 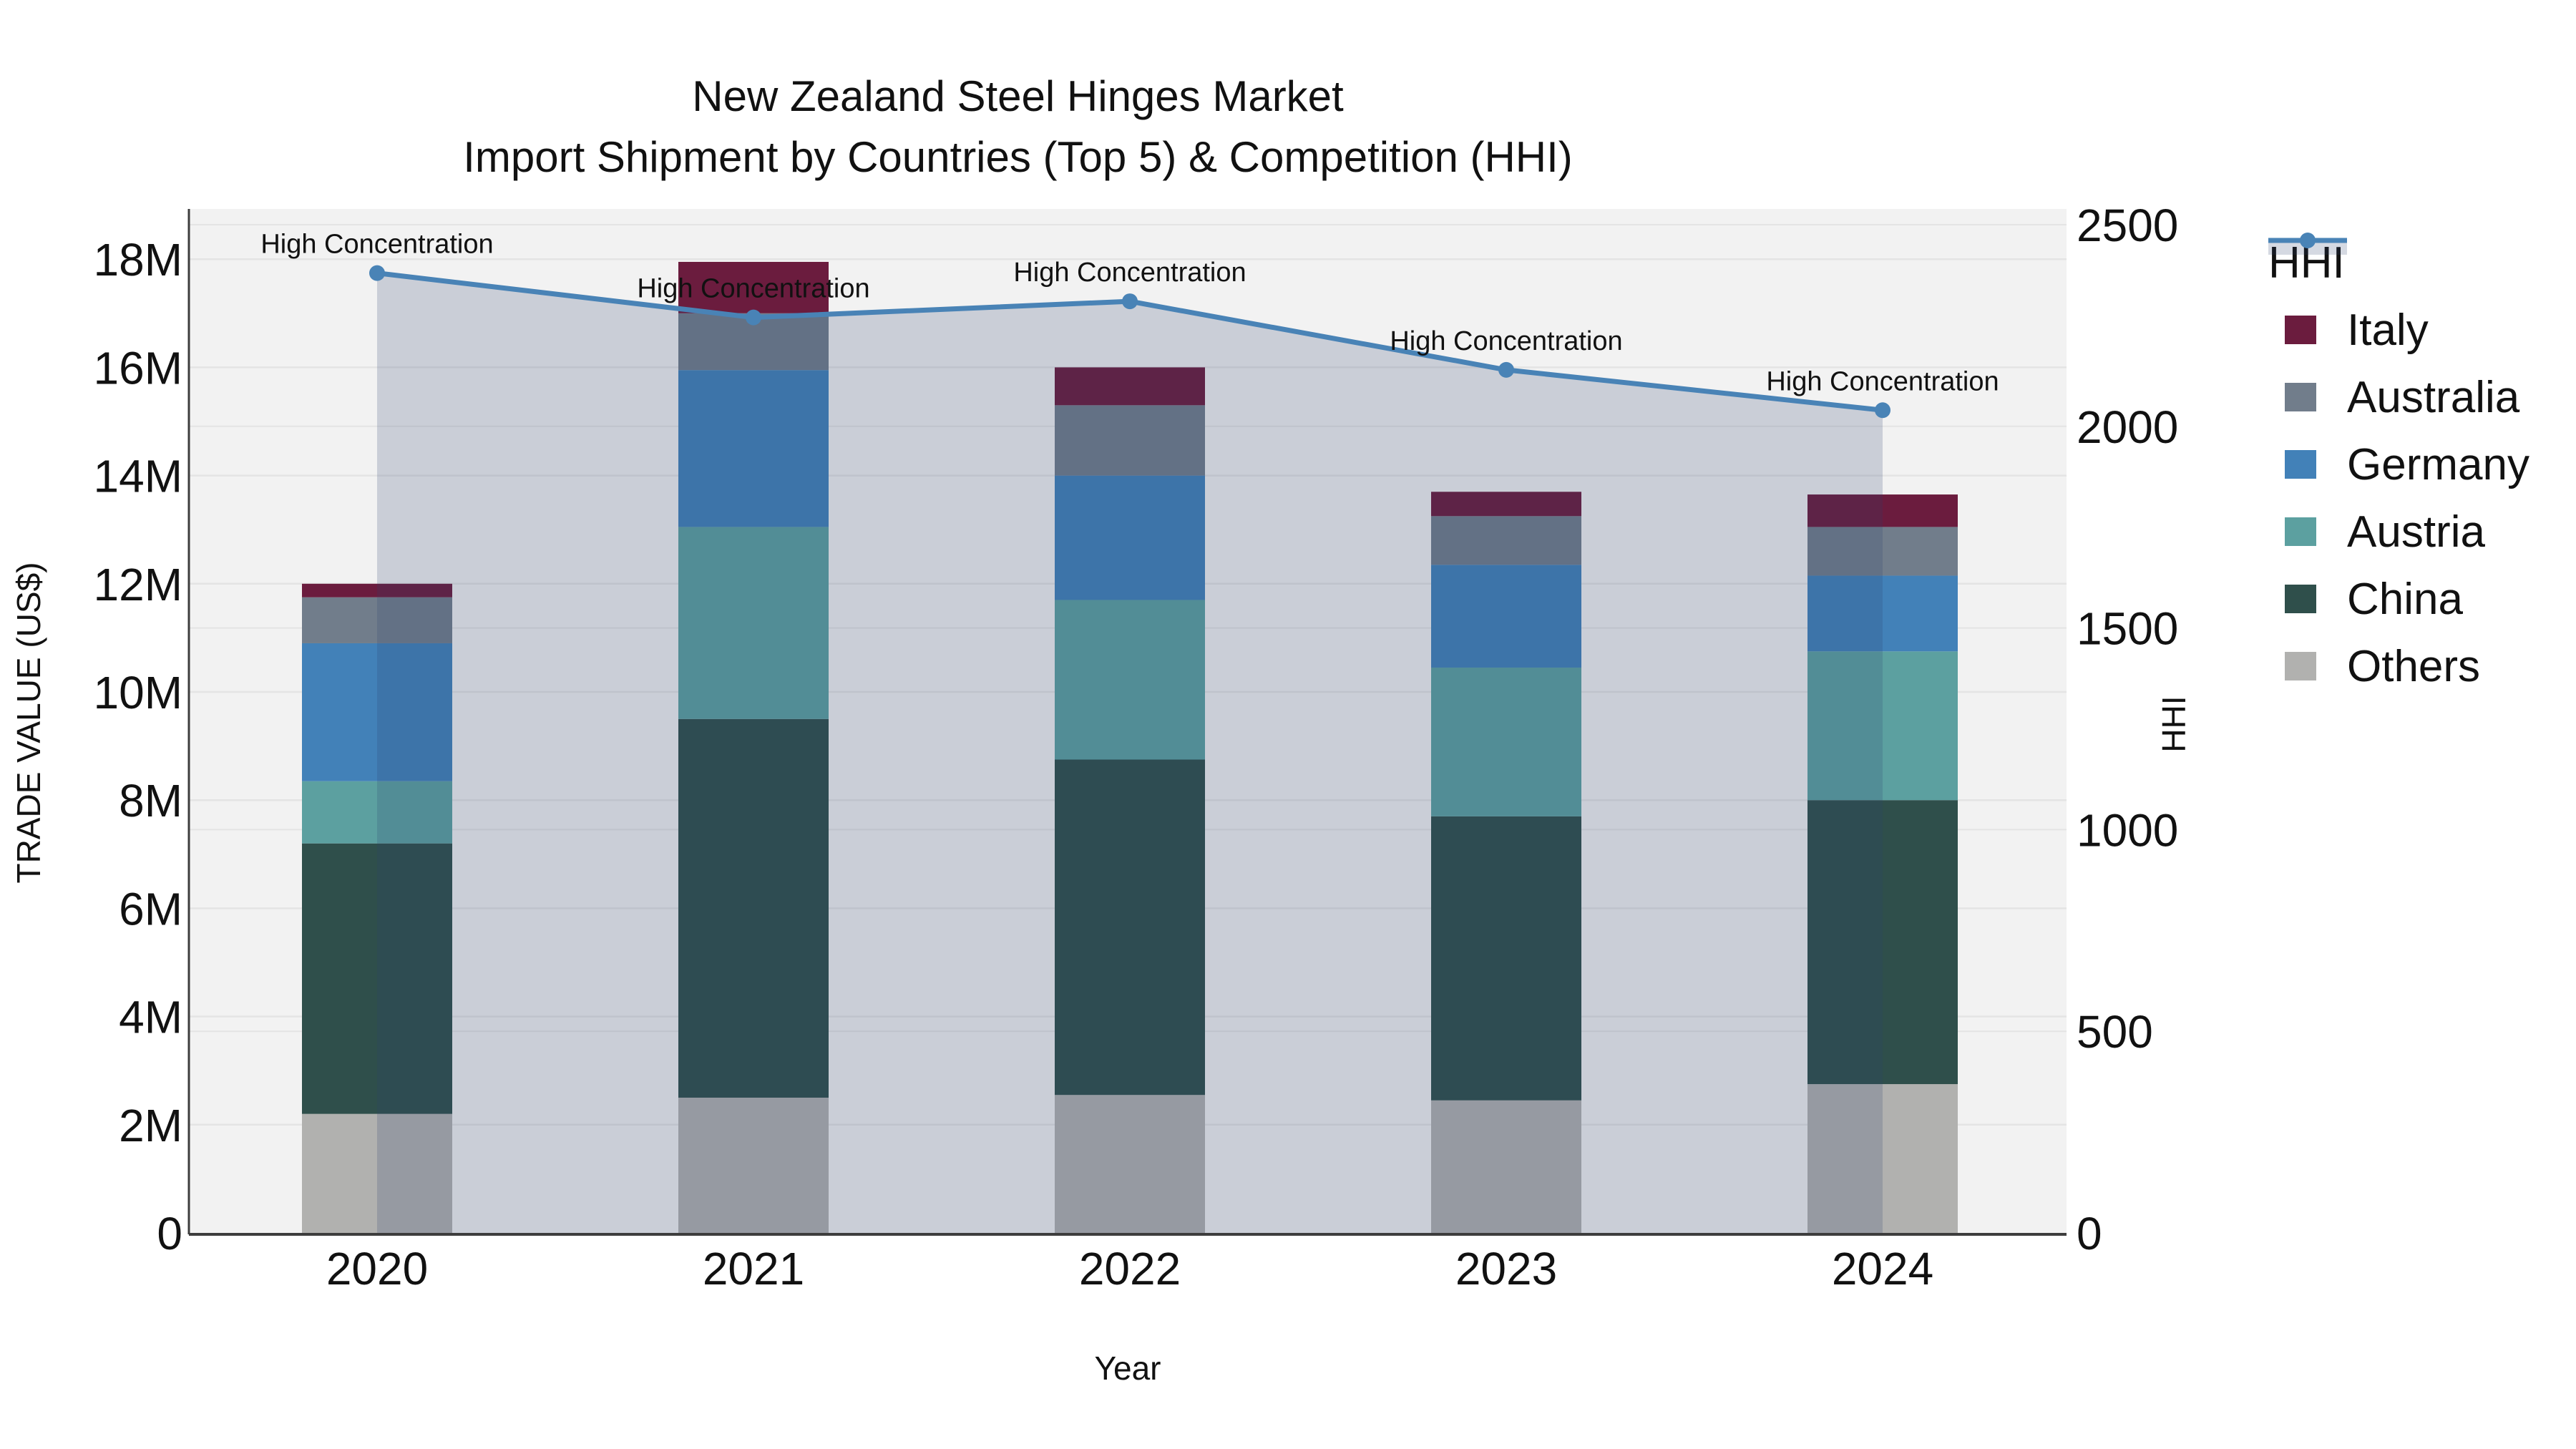 I want to click on y-left-tick-8M: 8M, so click(x=150, y=800).